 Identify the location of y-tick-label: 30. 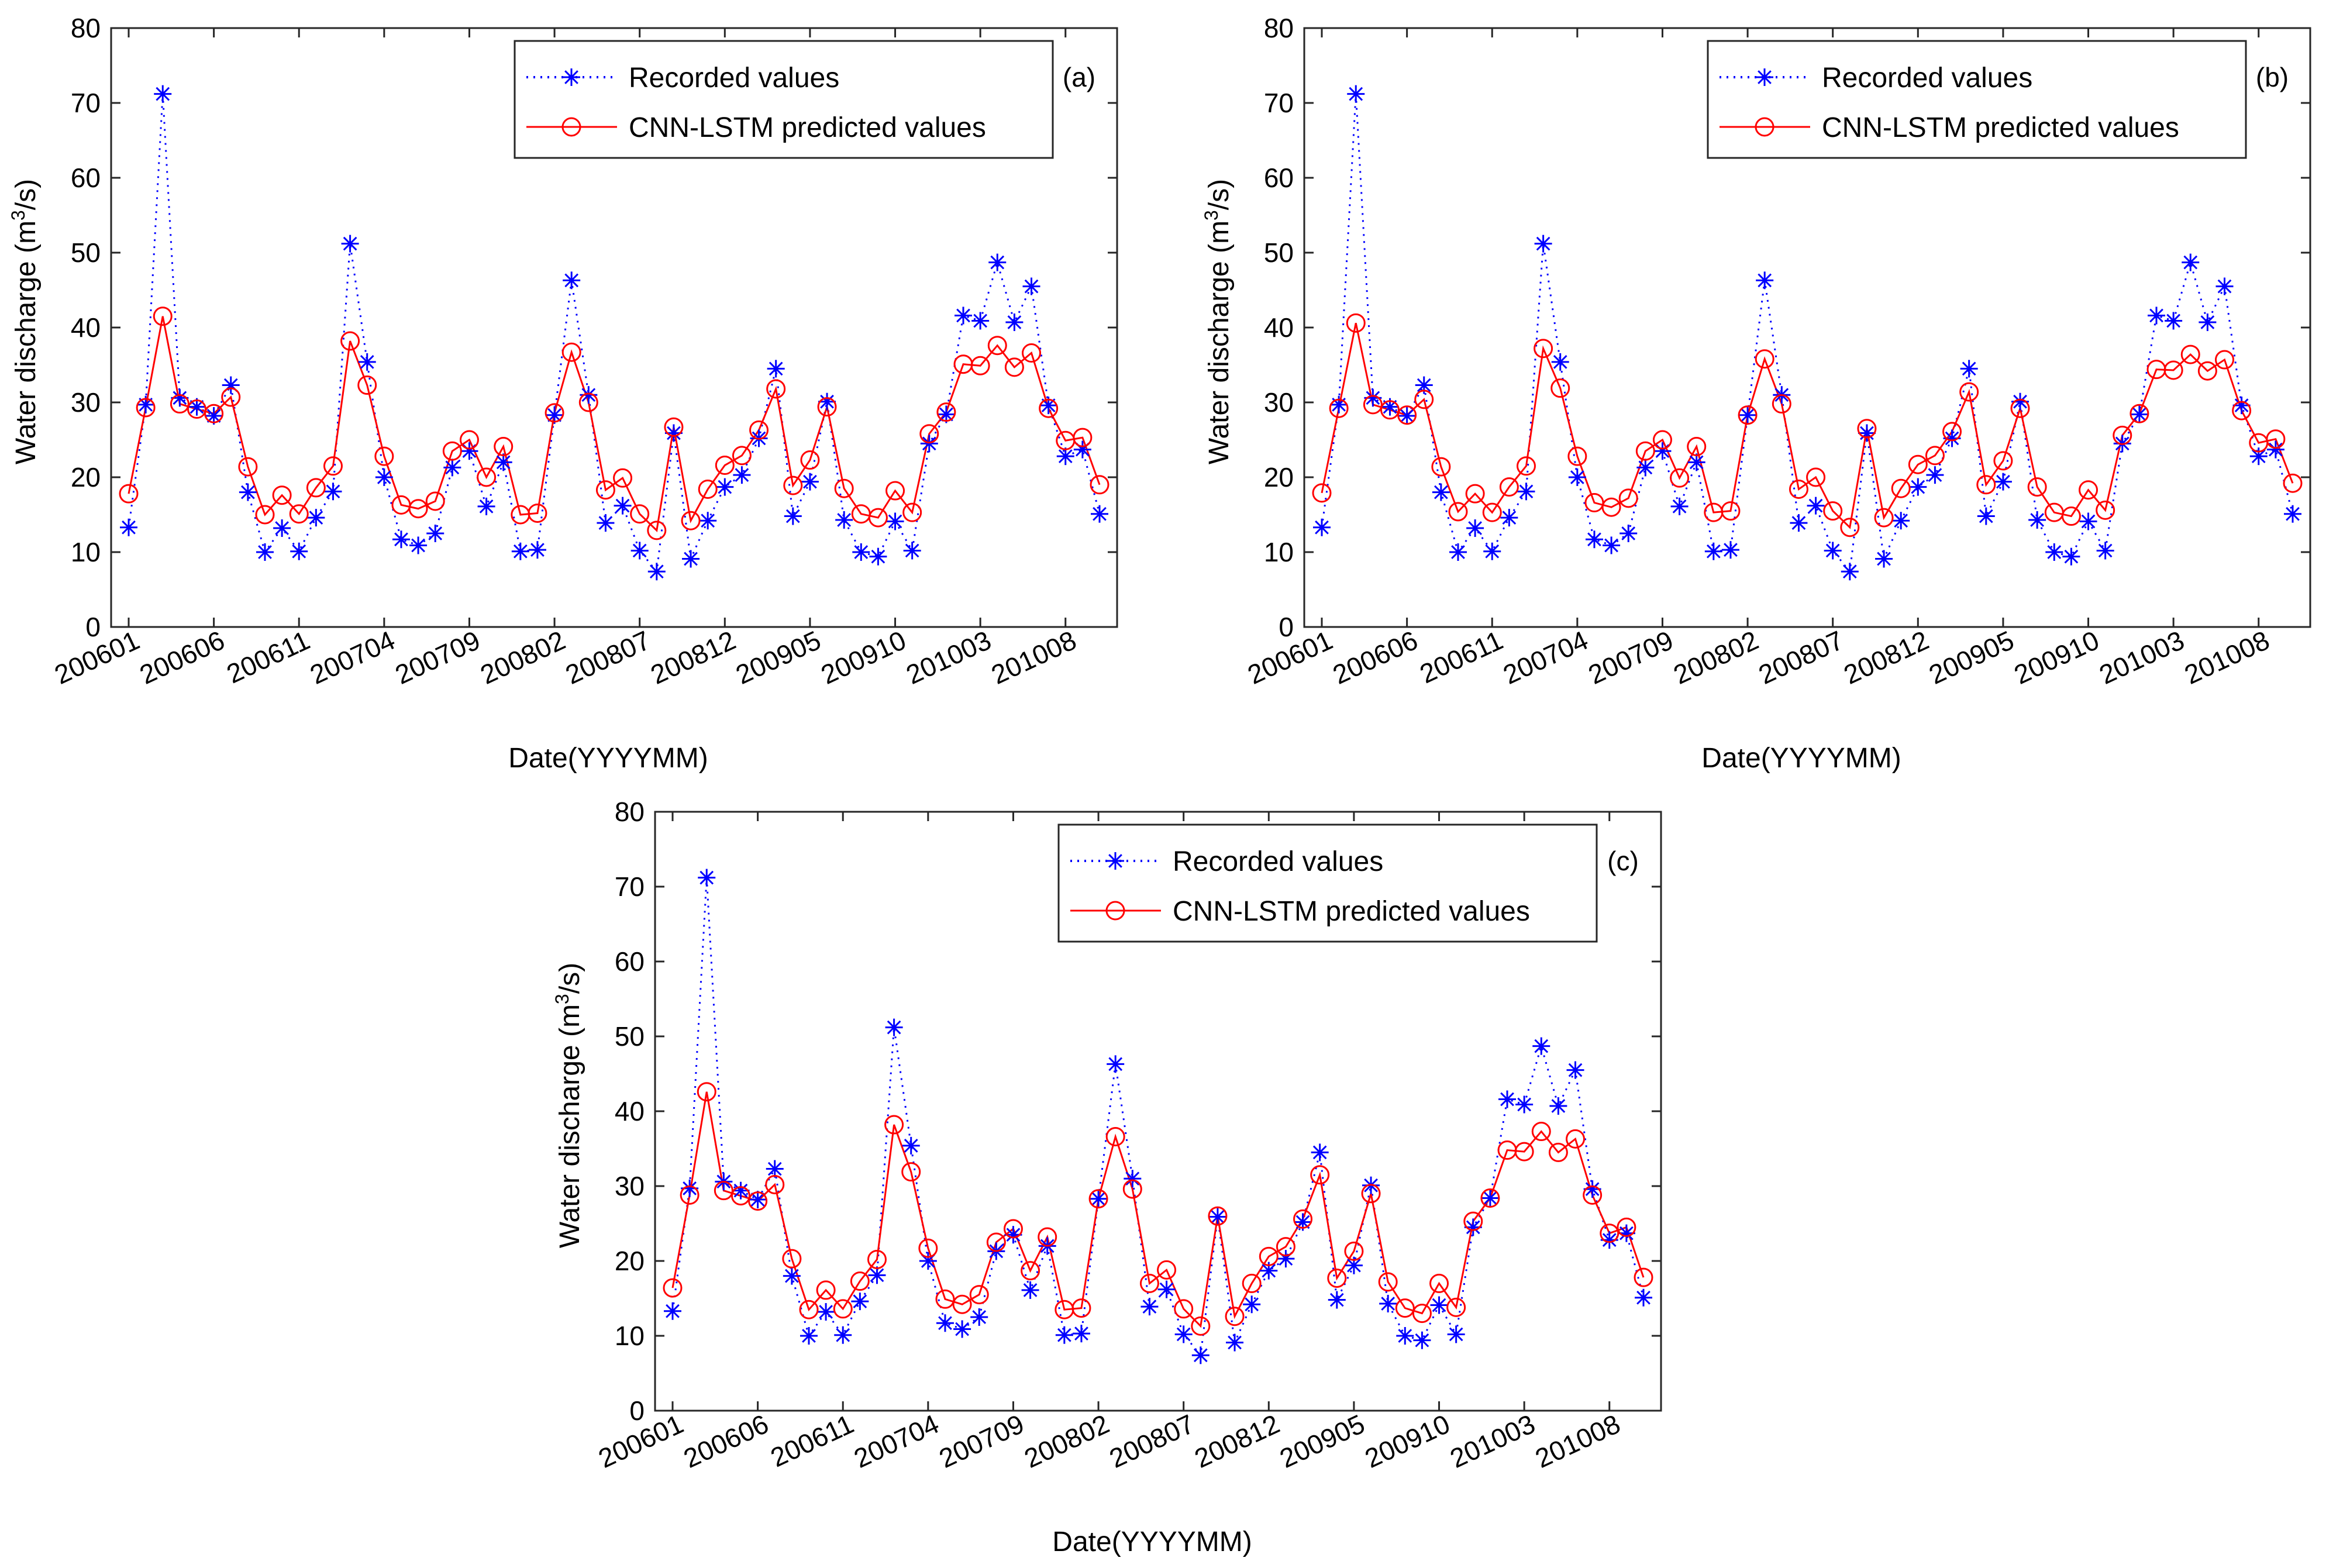
(630, 1186).